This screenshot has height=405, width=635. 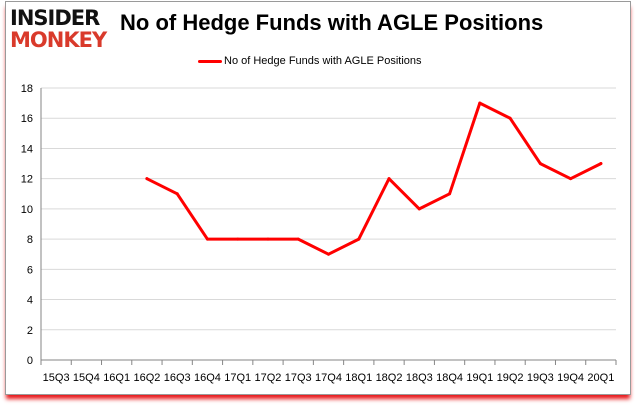 I want to click on x-tick-label: 17Q3, so click(x=298, y=378).